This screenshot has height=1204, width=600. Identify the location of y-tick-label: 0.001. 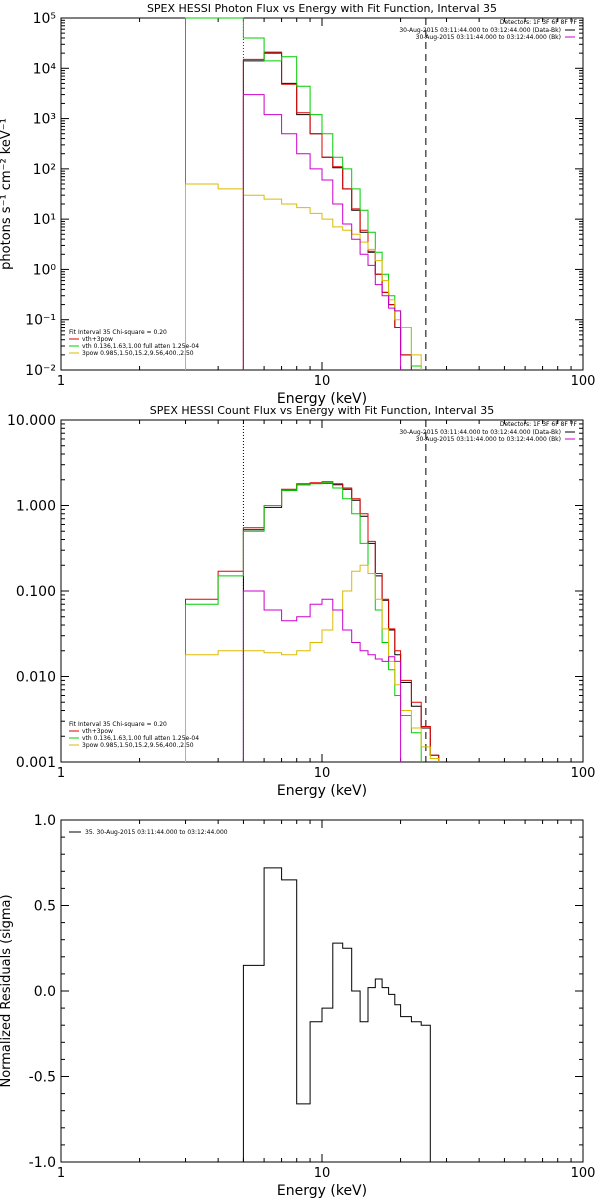
(36, 763).